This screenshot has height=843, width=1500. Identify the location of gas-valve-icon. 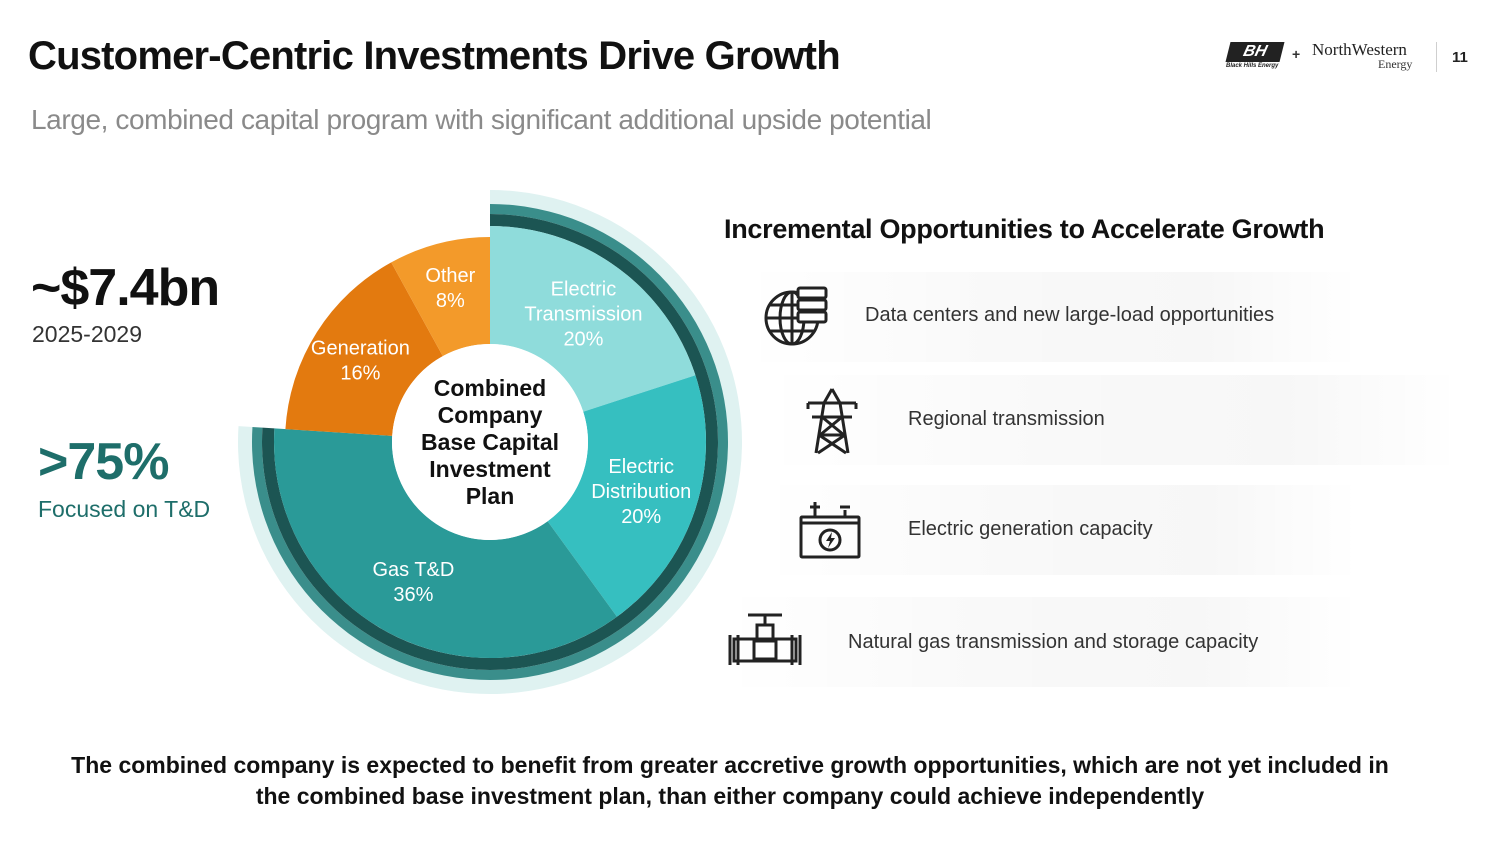
(765, 639).